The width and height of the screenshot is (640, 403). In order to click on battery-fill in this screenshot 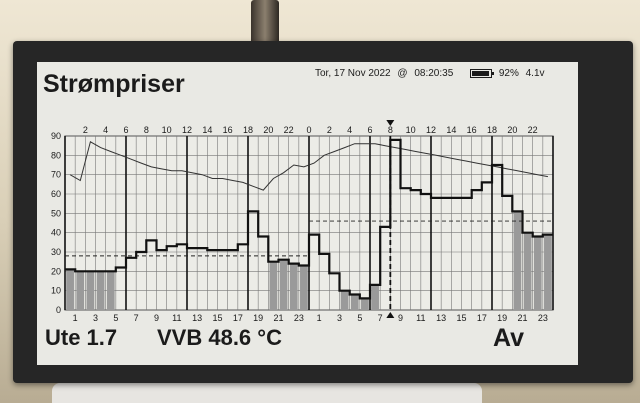, I will do `click(480, 73)`.